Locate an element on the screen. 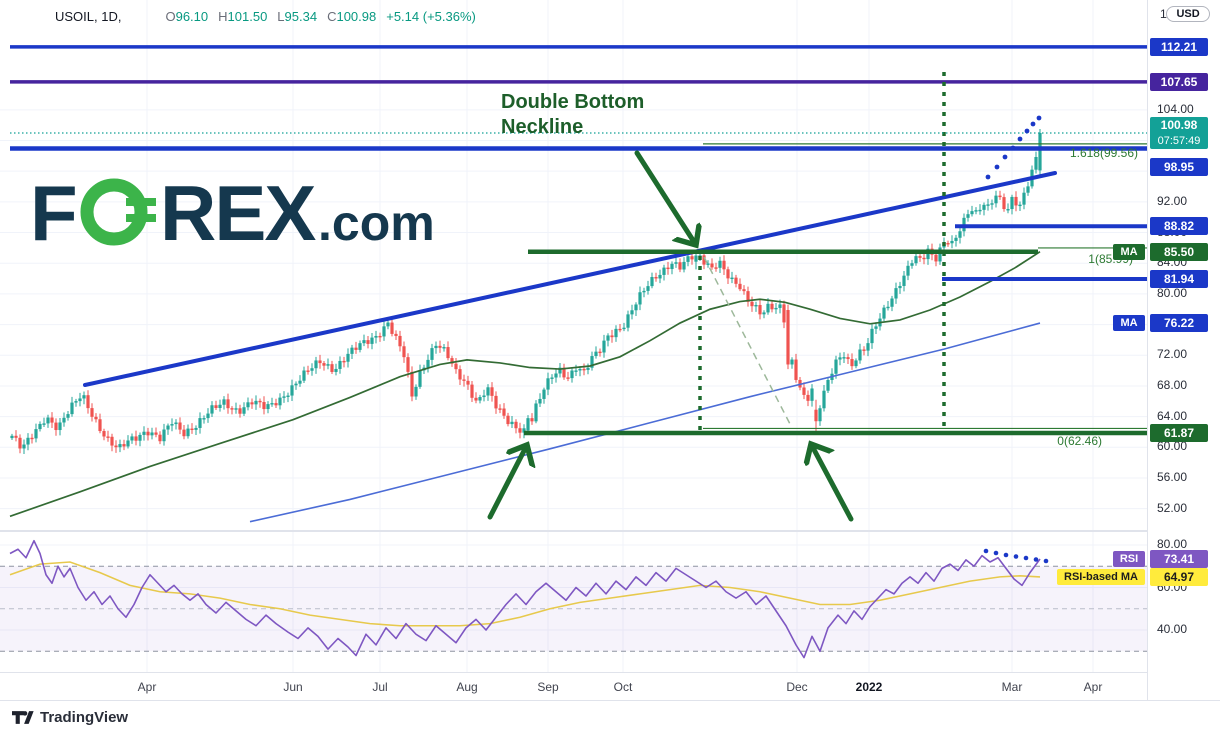 The width and height of the screenshot is (1220, 734). double-bottom-annotation: Double Bottom Neckline is located at coordinates (572, 115).